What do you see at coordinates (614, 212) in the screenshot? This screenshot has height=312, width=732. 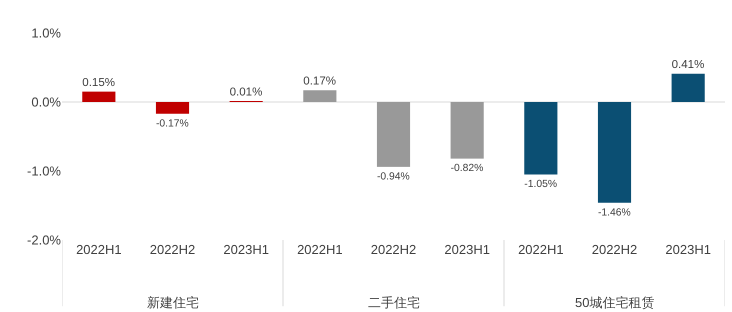 I see `data-label: -1.46%` at bounding box center [614, 212].